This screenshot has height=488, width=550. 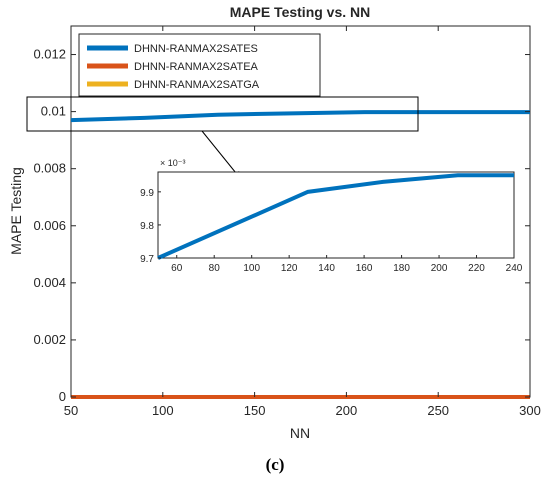 I want to click on x-tick-label: 100, so click(x=163, y=410).